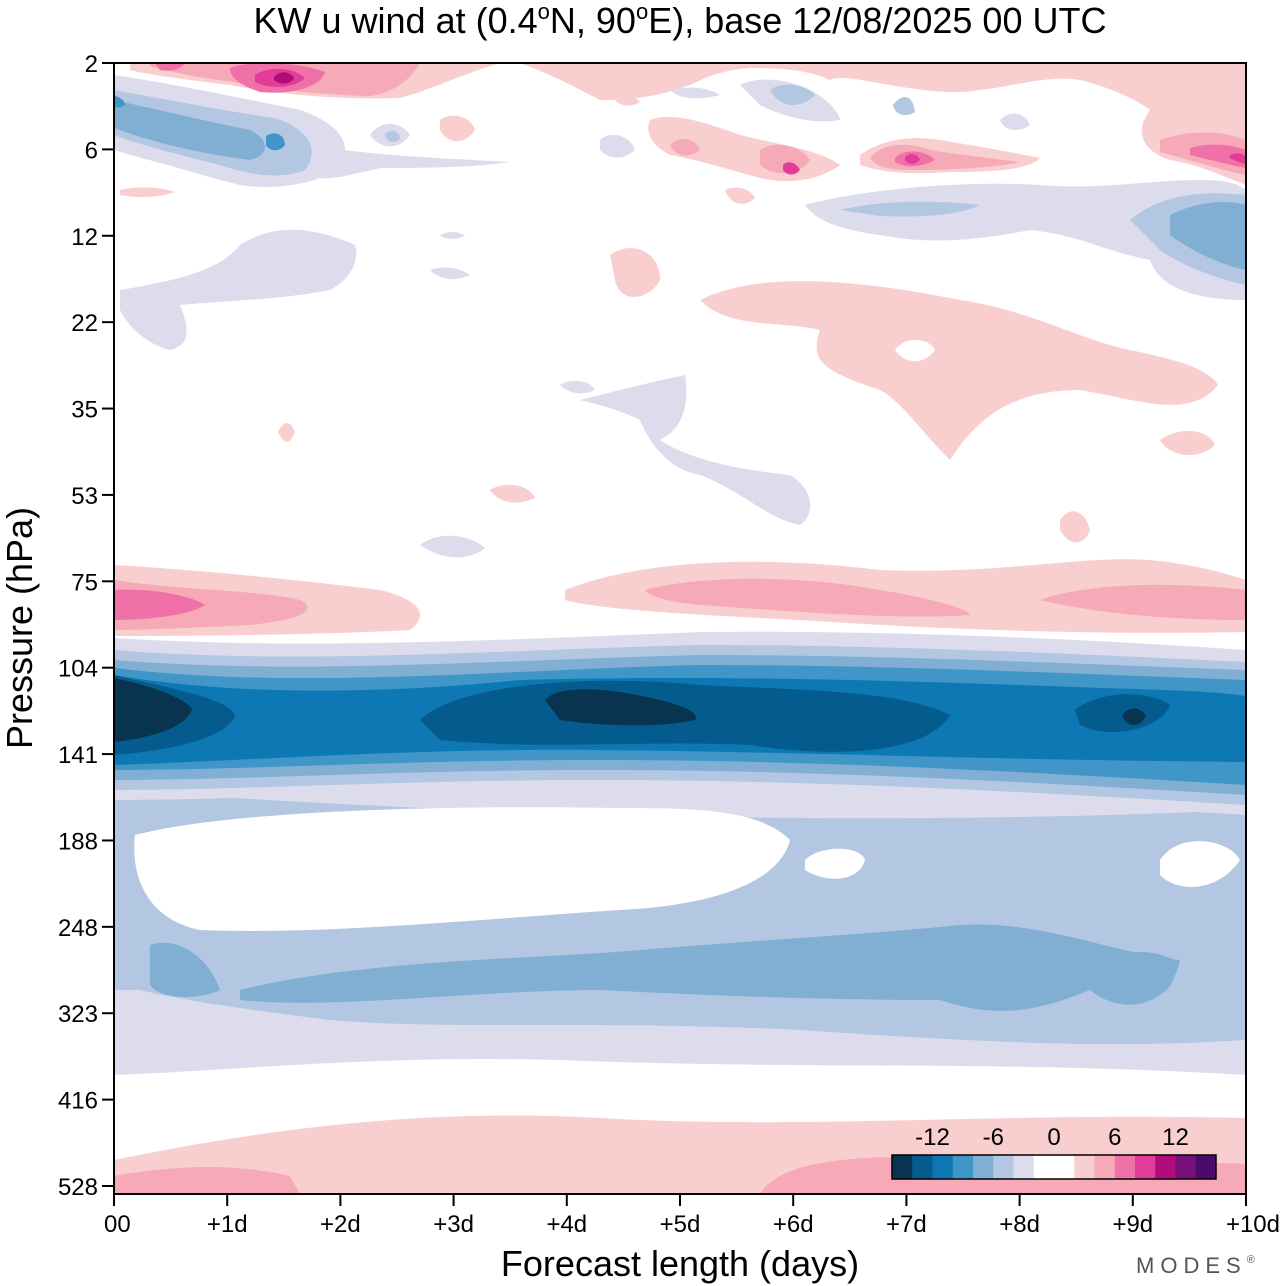 The height and width of the screenshot is (1286, 1280). What do you see at coordinates (78, 755) in the screenshot?
I see `y-tick-label: 141` at bounding box center [78, 755].